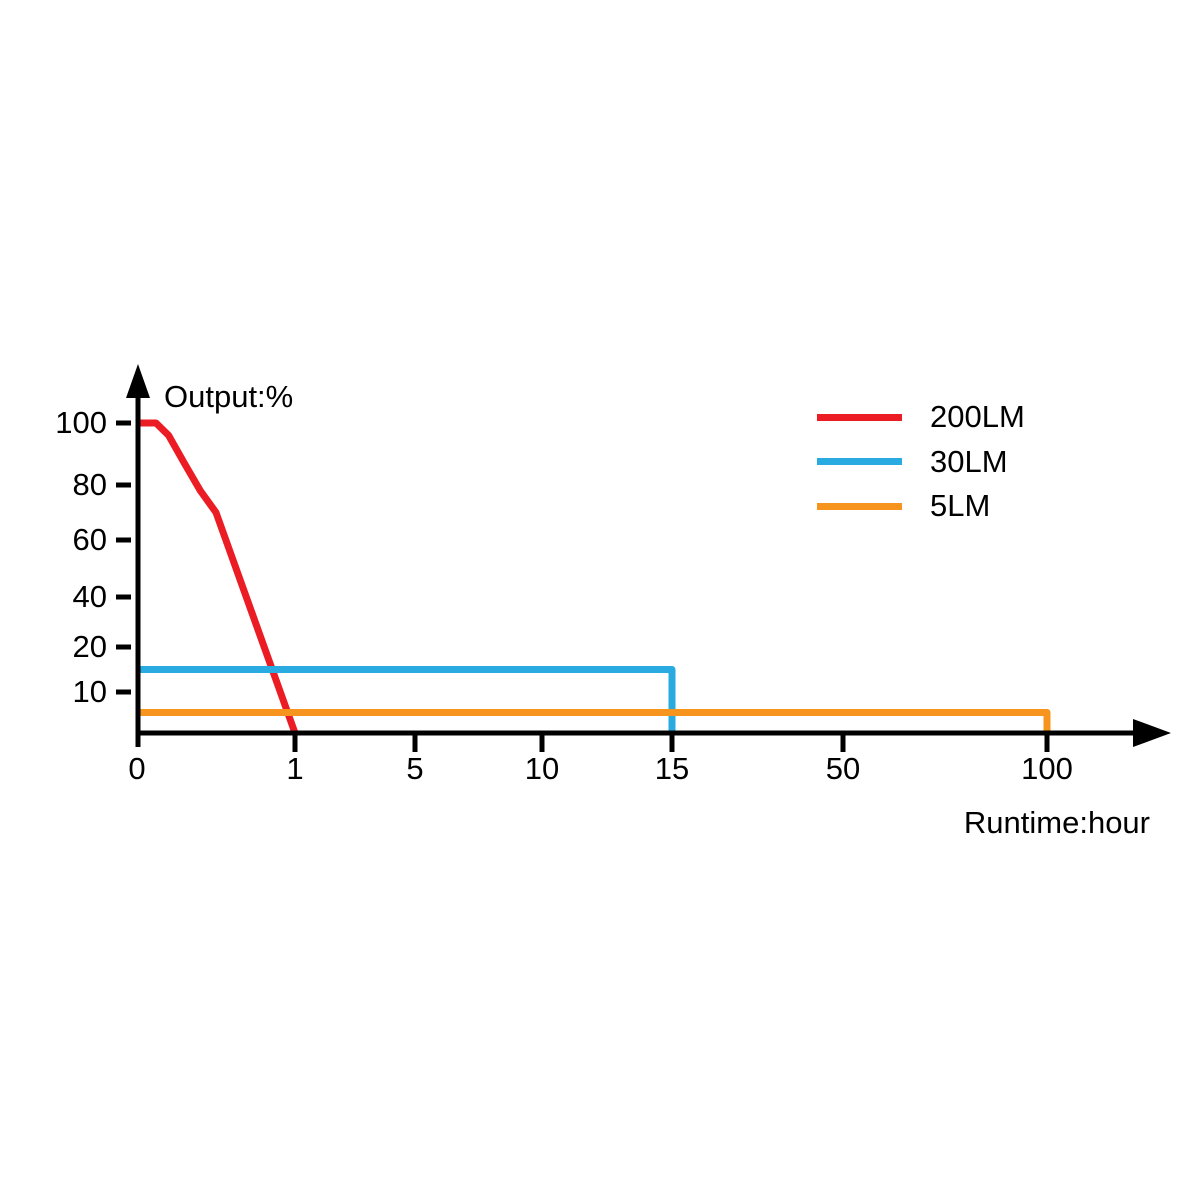 The height and width of the screenshot is (1200, 1200). I want to click on y-tick-label: 80, so click(89, 484).